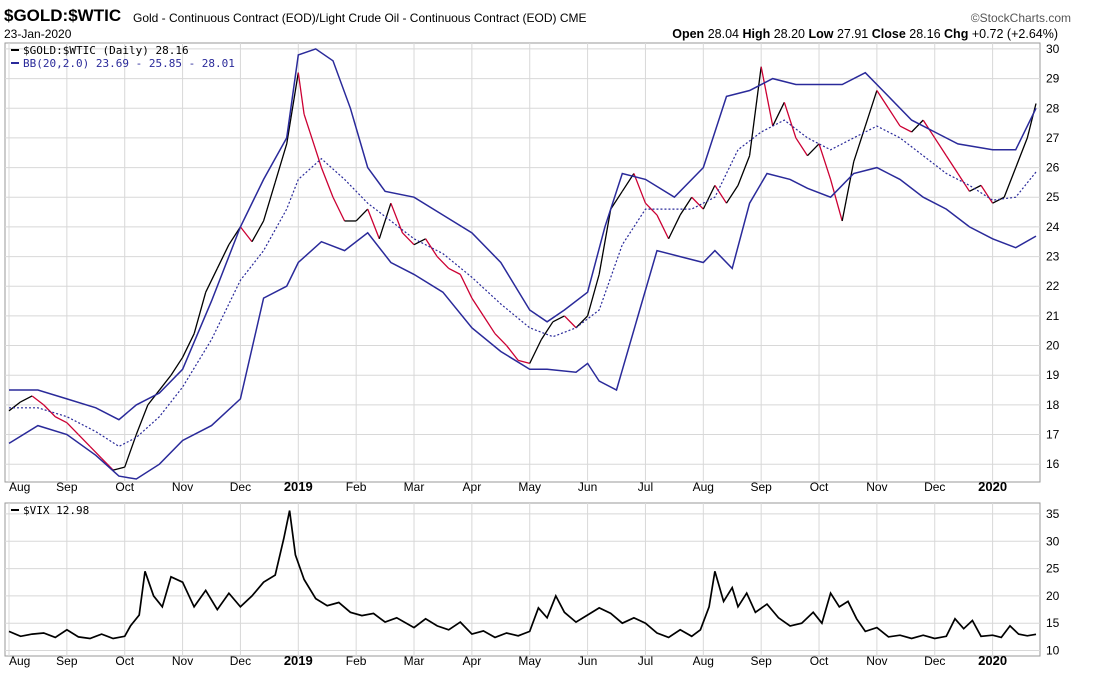 This screenshot has width=1099, height=679. What do you see at coordinates (645, 487) in the screenshot?
I see `price-x-tick-label: Jul` at bounding box center [645, 487].